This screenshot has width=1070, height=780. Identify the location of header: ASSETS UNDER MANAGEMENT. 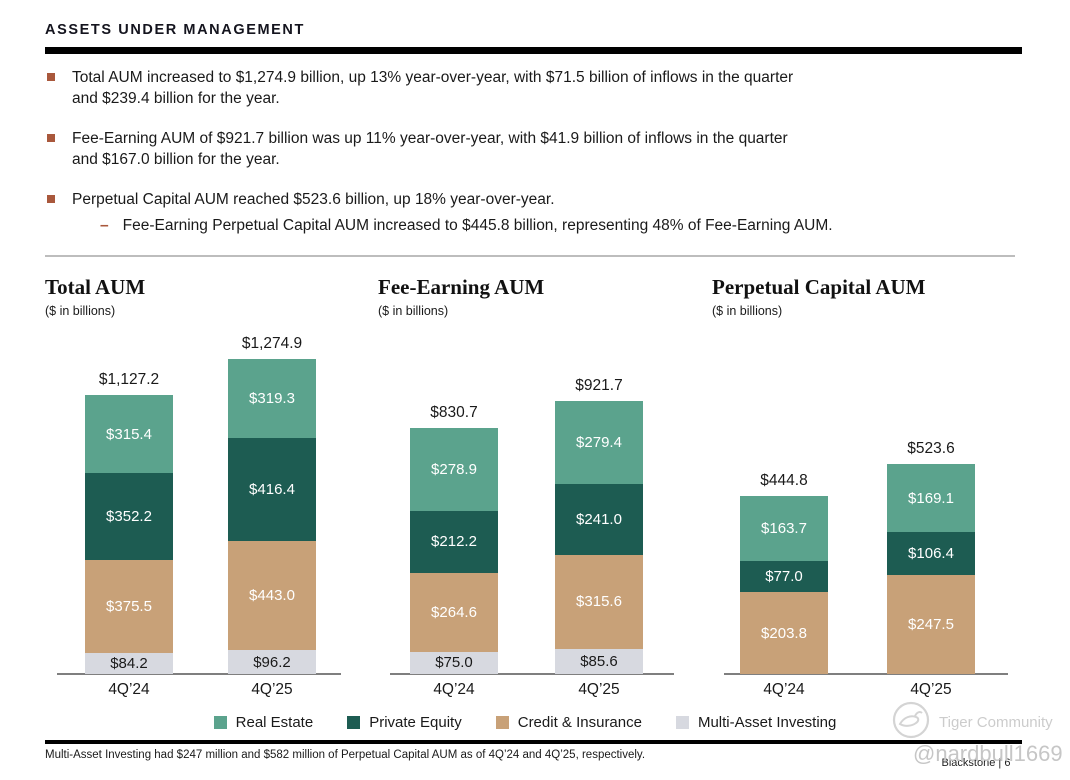
(535, 27).